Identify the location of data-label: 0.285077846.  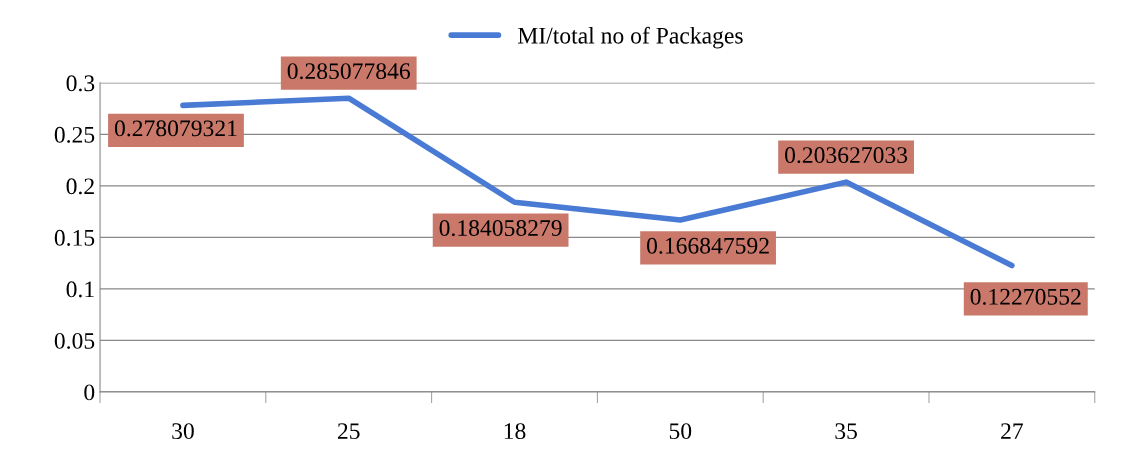
(348, 71).